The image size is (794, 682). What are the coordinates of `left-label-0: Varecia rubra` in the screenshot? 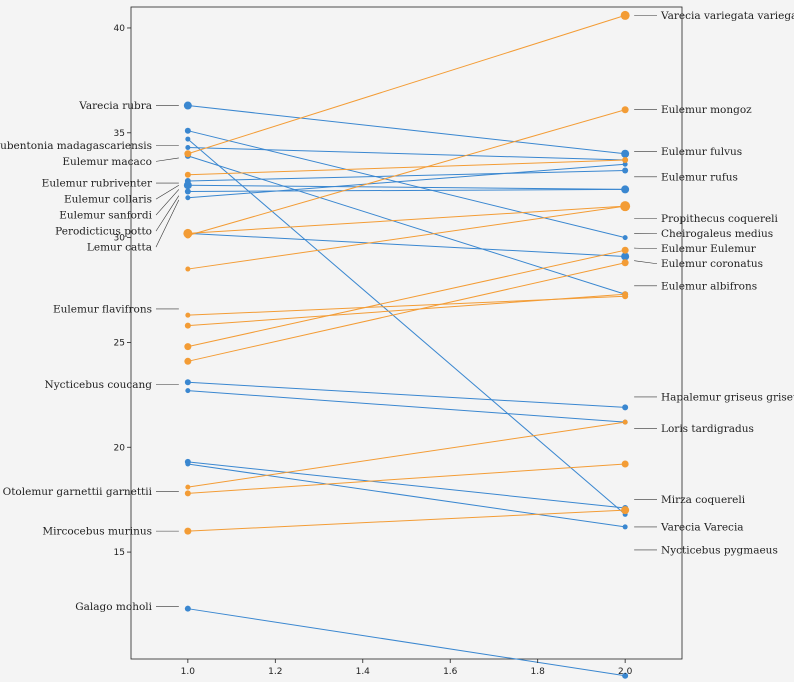 It's located at (115, 106).